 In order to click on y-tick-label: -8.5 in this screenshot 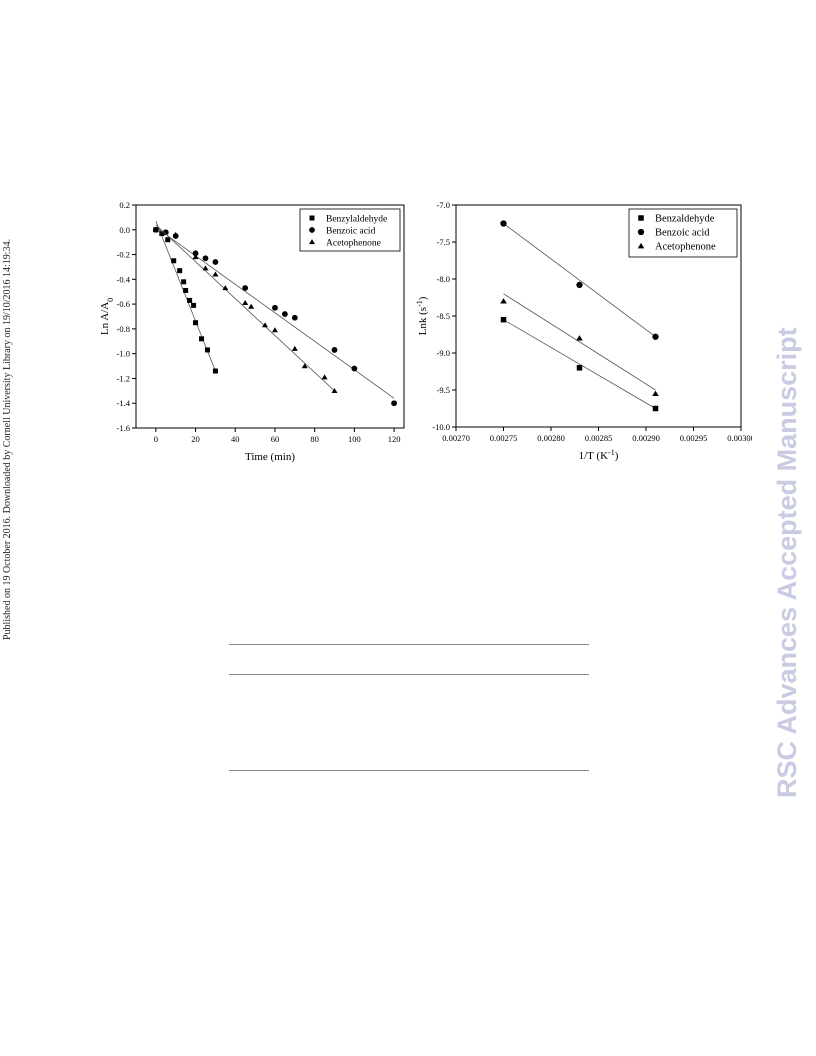, I will do `click(443, 316)`.